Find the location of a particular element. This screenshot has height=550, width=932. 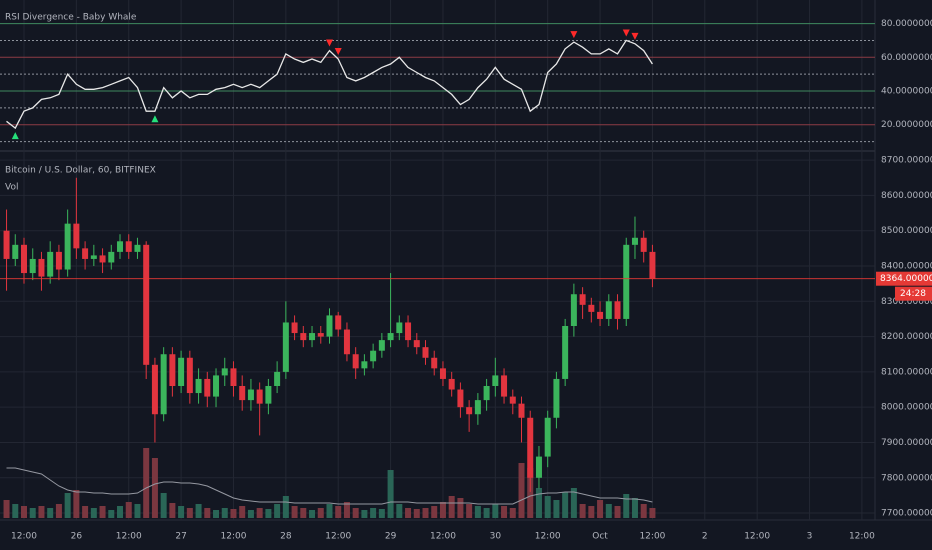

rsi-tick-label: 40.00000000 is located at coordinates (906, 92).